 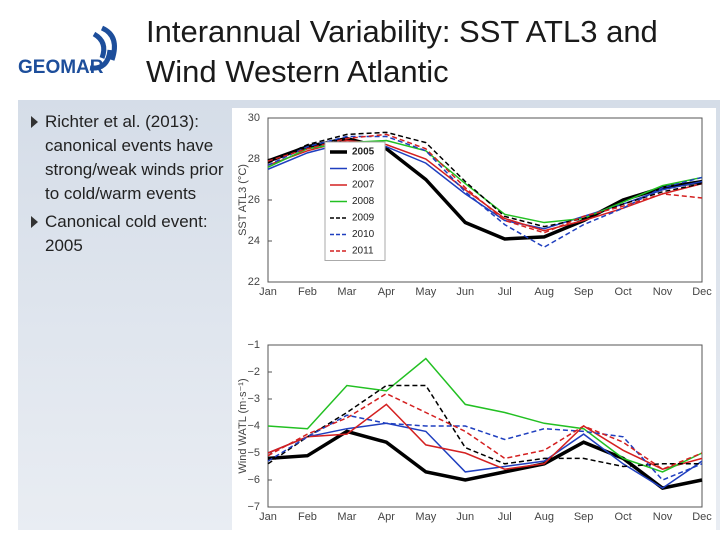 What do you see at coordinates (253, 399) in the screenshot?
I see `y-tick-label: −3` at bounding box center [253, 399].